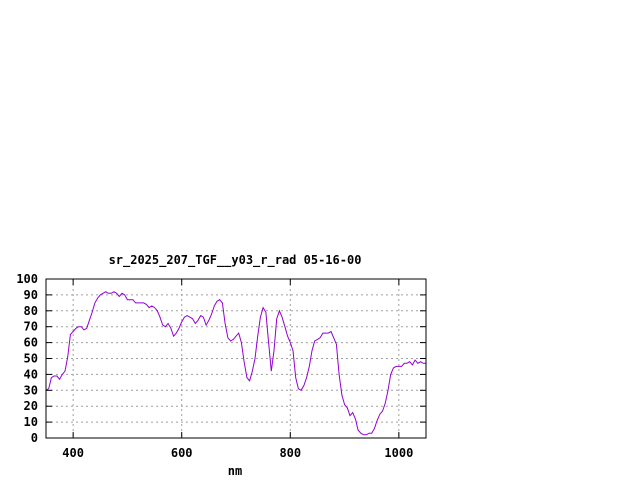 This screenshot has height=480, width=640. Describe the element at coordinates (398, 453) in the screenshot. I see `x-tick-label: 1000` at that location.